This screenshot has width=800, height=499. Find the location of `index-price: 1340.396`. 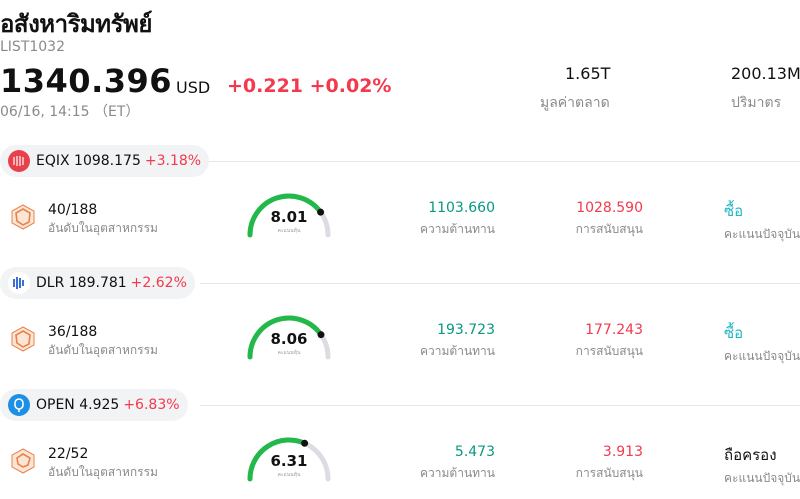

index-price: 1340.396 is located at coordinates (86, 81).